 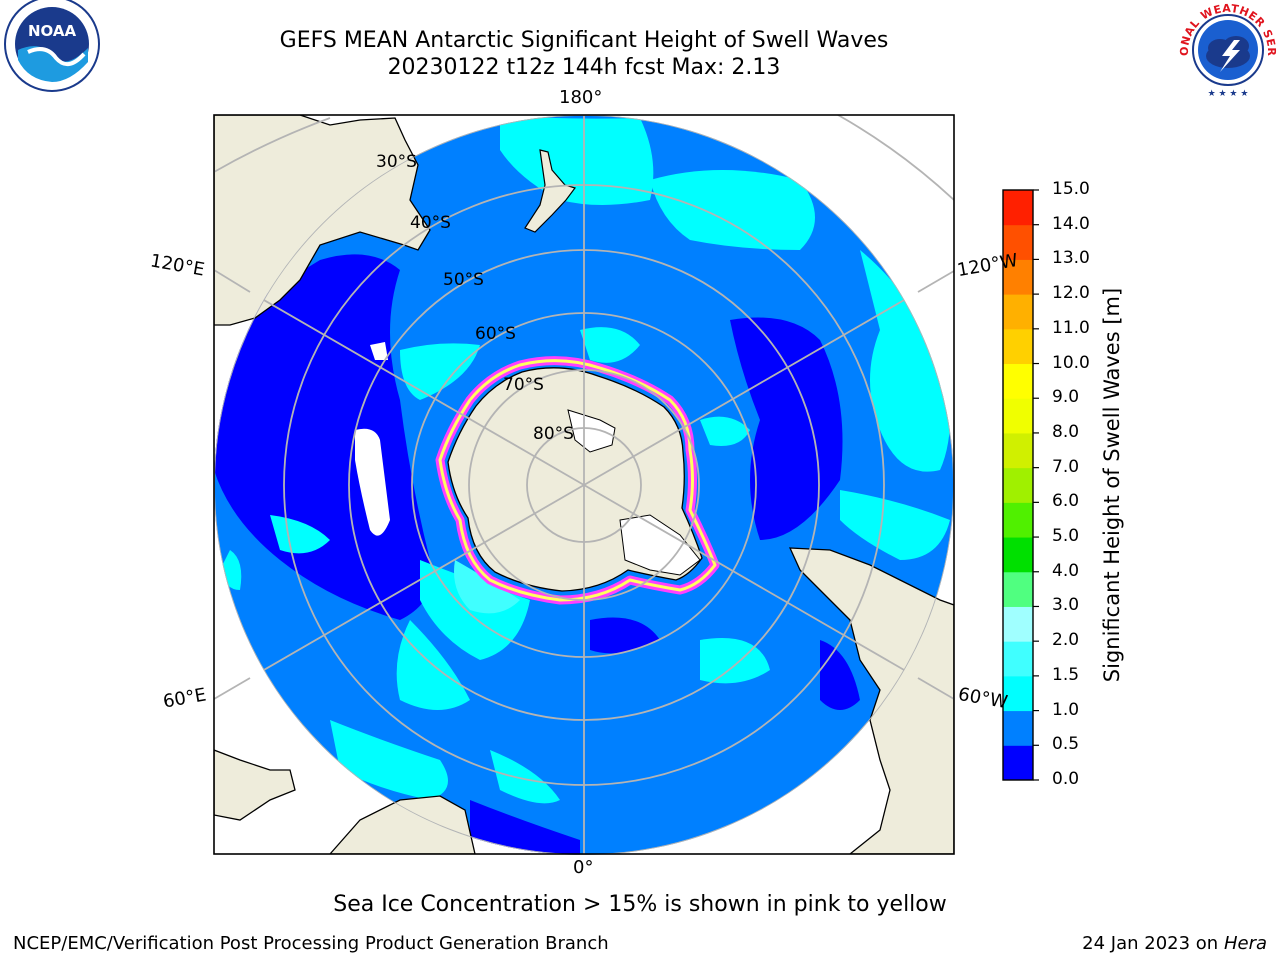 I want to click on colorbar-tick-label: 1.0, so click(x=1066, y=709).